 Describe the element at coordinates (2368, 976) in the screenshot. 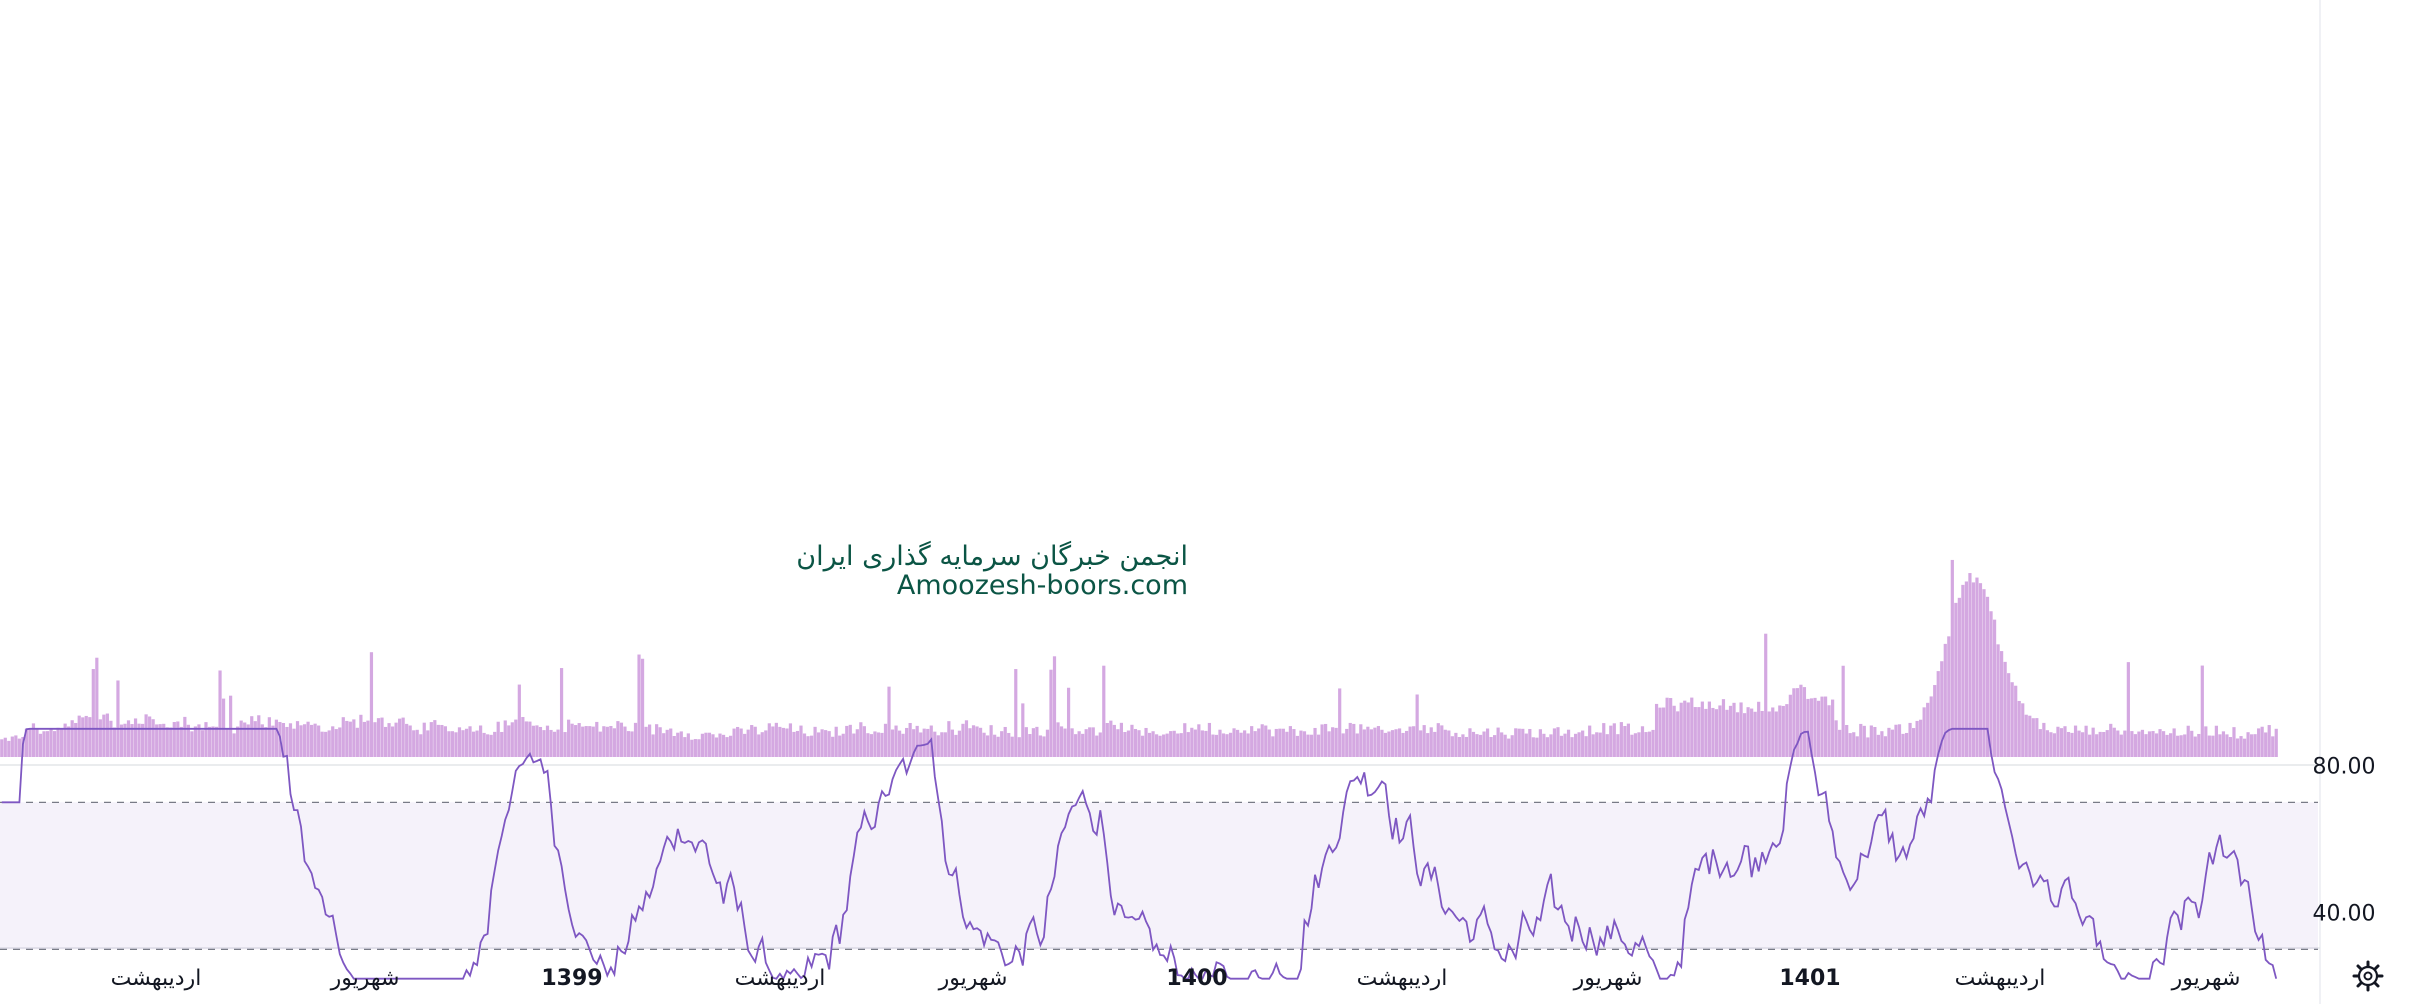

I see `gear-icon` at that location.